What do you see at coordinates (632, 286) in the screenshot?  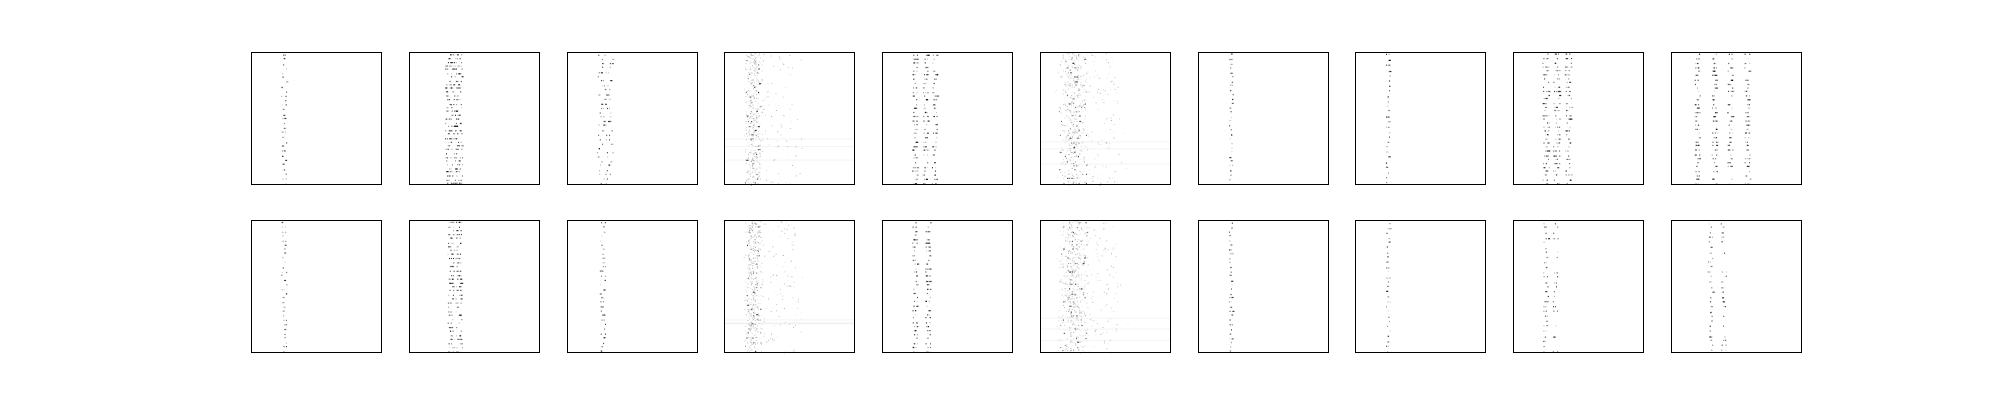 I see `panel-frame` at bounding box center [632, 286].